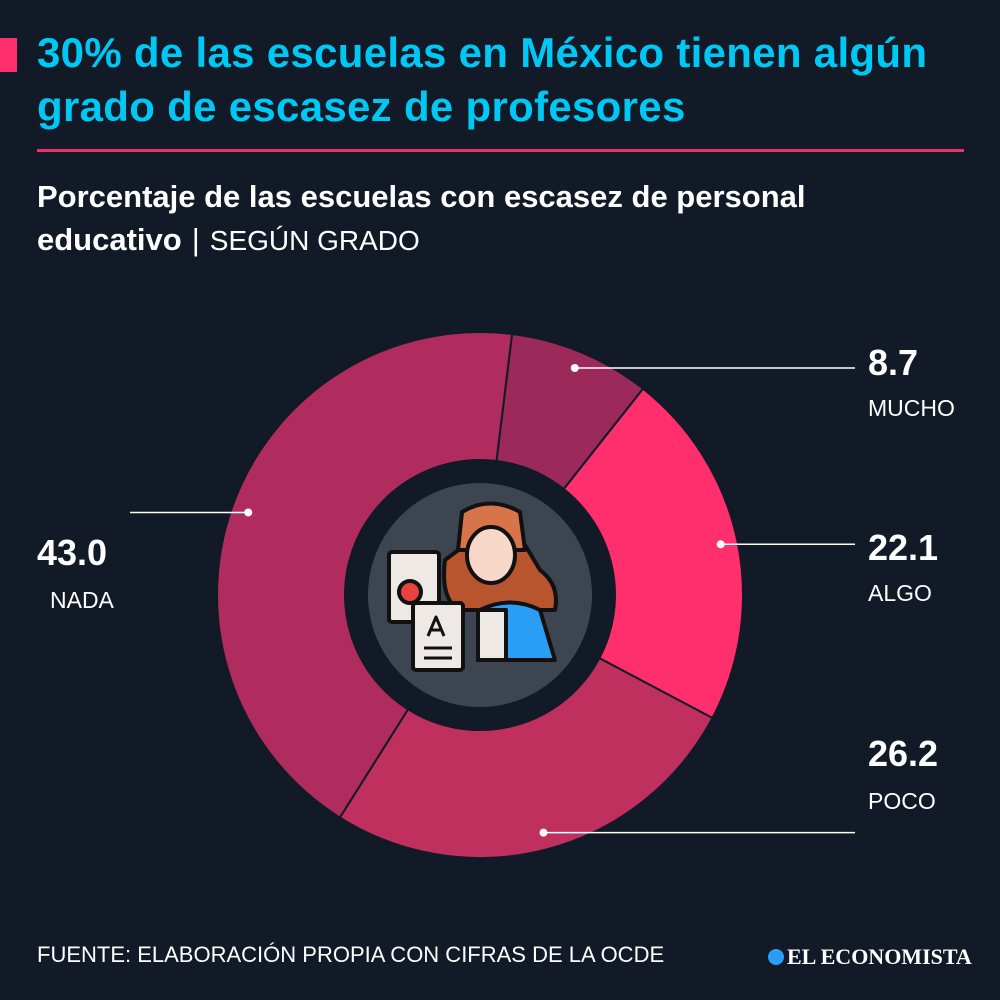 This screenshot has width=1000, height=1000. I want to click on label-algo: ALGO, so click(900, 593).